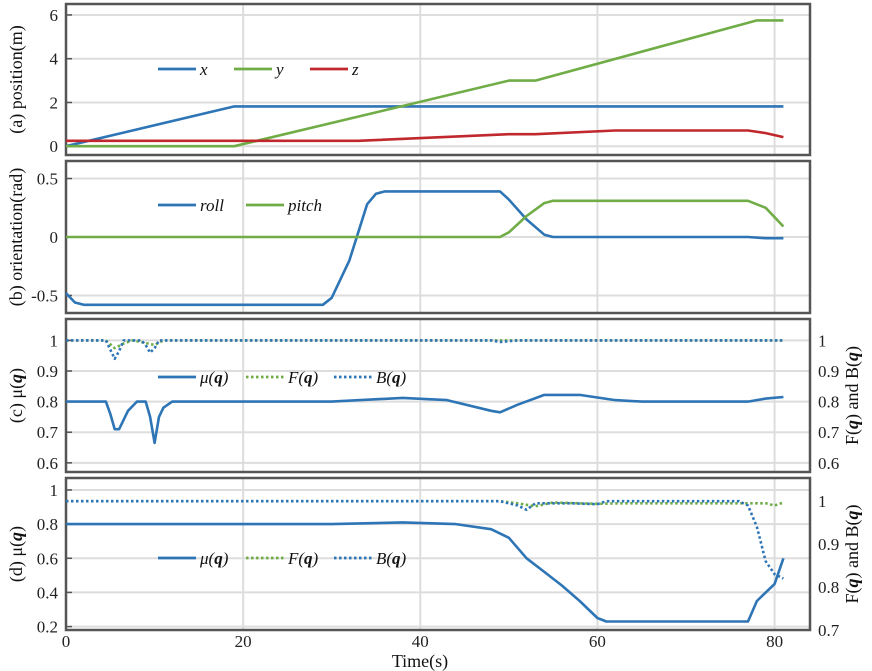 The image size is (872, 671). What do you see at coordinates (420, 661) in the screenshot?
I see `x-axis-label: Time(s)` at bounding box center [420, 661].